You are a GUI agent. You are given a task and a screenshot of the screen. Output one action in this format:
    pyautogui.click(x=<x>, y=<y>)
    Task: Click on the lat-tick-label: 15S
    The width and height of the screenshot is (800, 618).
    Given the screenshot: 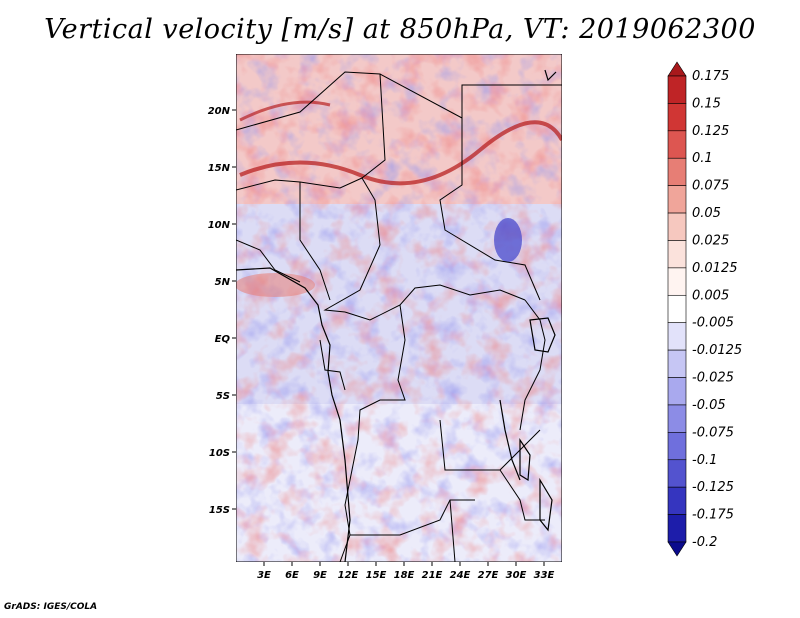 What is the action you would take?
    pyautogui.click(x=219, y=510)
    